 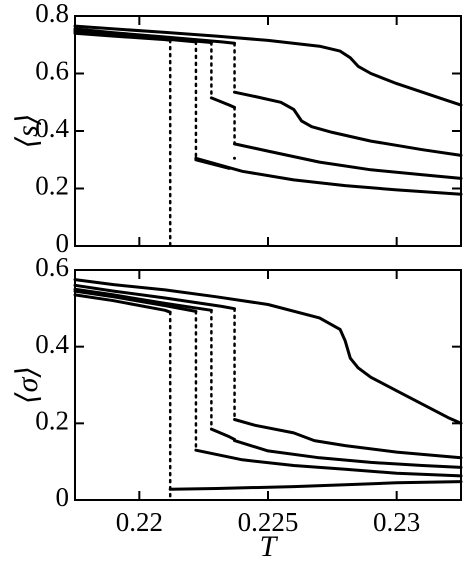 What do you see at coordinates (396, 522) in the screenshot?
I see `x-tick-label: 0.23` at bounding box center [396, 522].